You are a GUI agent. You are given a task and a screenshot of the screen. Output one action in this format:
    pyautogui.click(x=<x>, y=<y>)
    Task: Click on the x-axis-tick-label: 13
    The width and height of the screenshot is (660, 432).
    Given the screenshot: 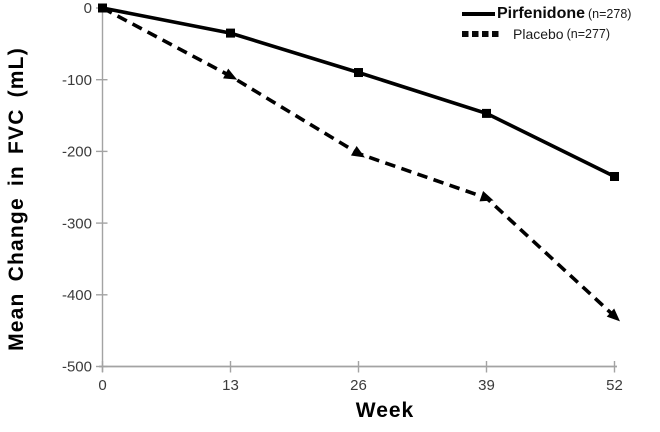 What is the action you would take?
    pyautogui.click(x=230, y=385)
    